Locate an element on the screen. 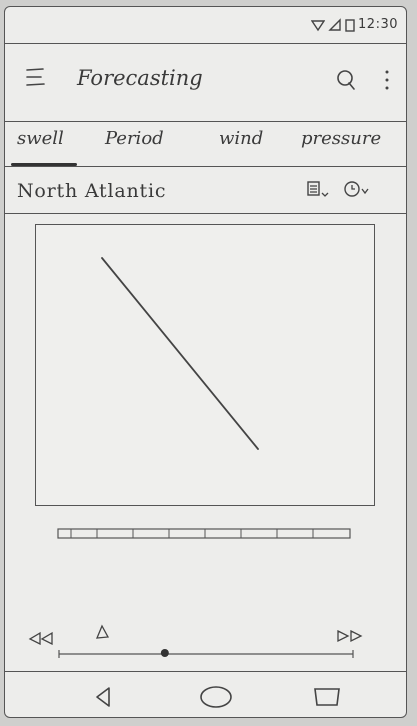  page-title: Forecasting is located at coordinates (140, 78).